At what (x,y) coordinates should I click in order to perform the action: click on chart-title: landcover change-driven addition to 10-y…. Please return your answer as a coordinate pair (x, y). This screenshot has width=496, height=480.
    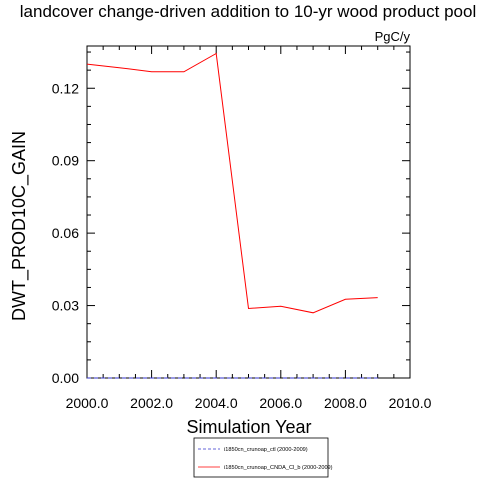
    Looking at the image, I should click on (248, 11).